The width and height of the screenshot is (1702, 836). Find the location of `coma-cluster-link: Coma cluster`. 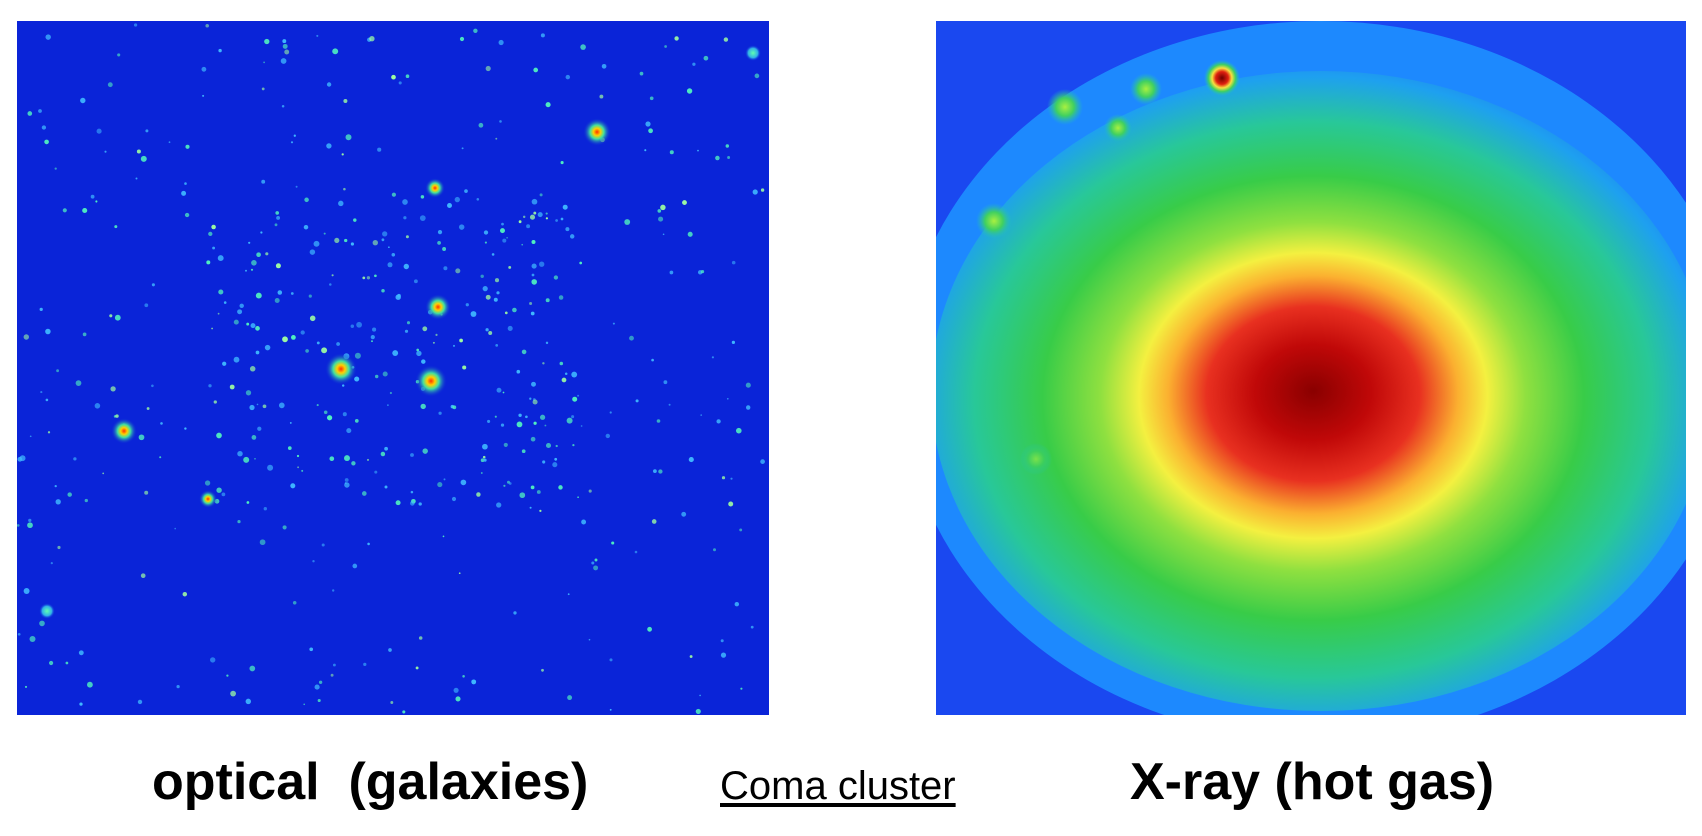

coma-cluster-link: Coma cluster is located at coordinates (838, 786).